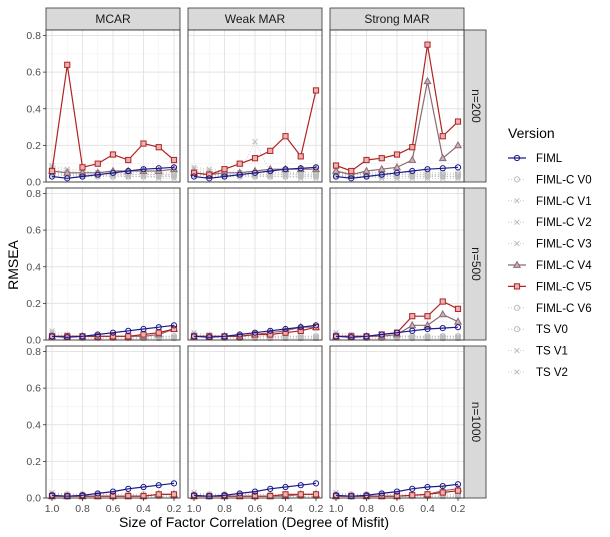 This screenshot has height=537, width=610. I want to click on y-tick-label: 0.6, so click(33, 389).